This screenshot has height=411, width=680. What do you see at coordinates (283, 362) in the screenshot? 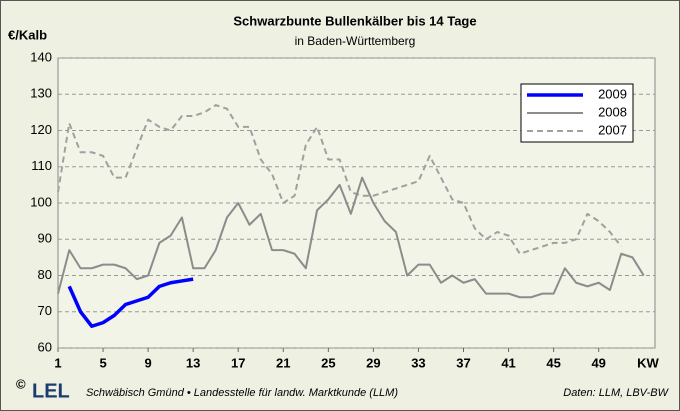
I see `x-tick-label: 21` at bounding box center [283, 362].